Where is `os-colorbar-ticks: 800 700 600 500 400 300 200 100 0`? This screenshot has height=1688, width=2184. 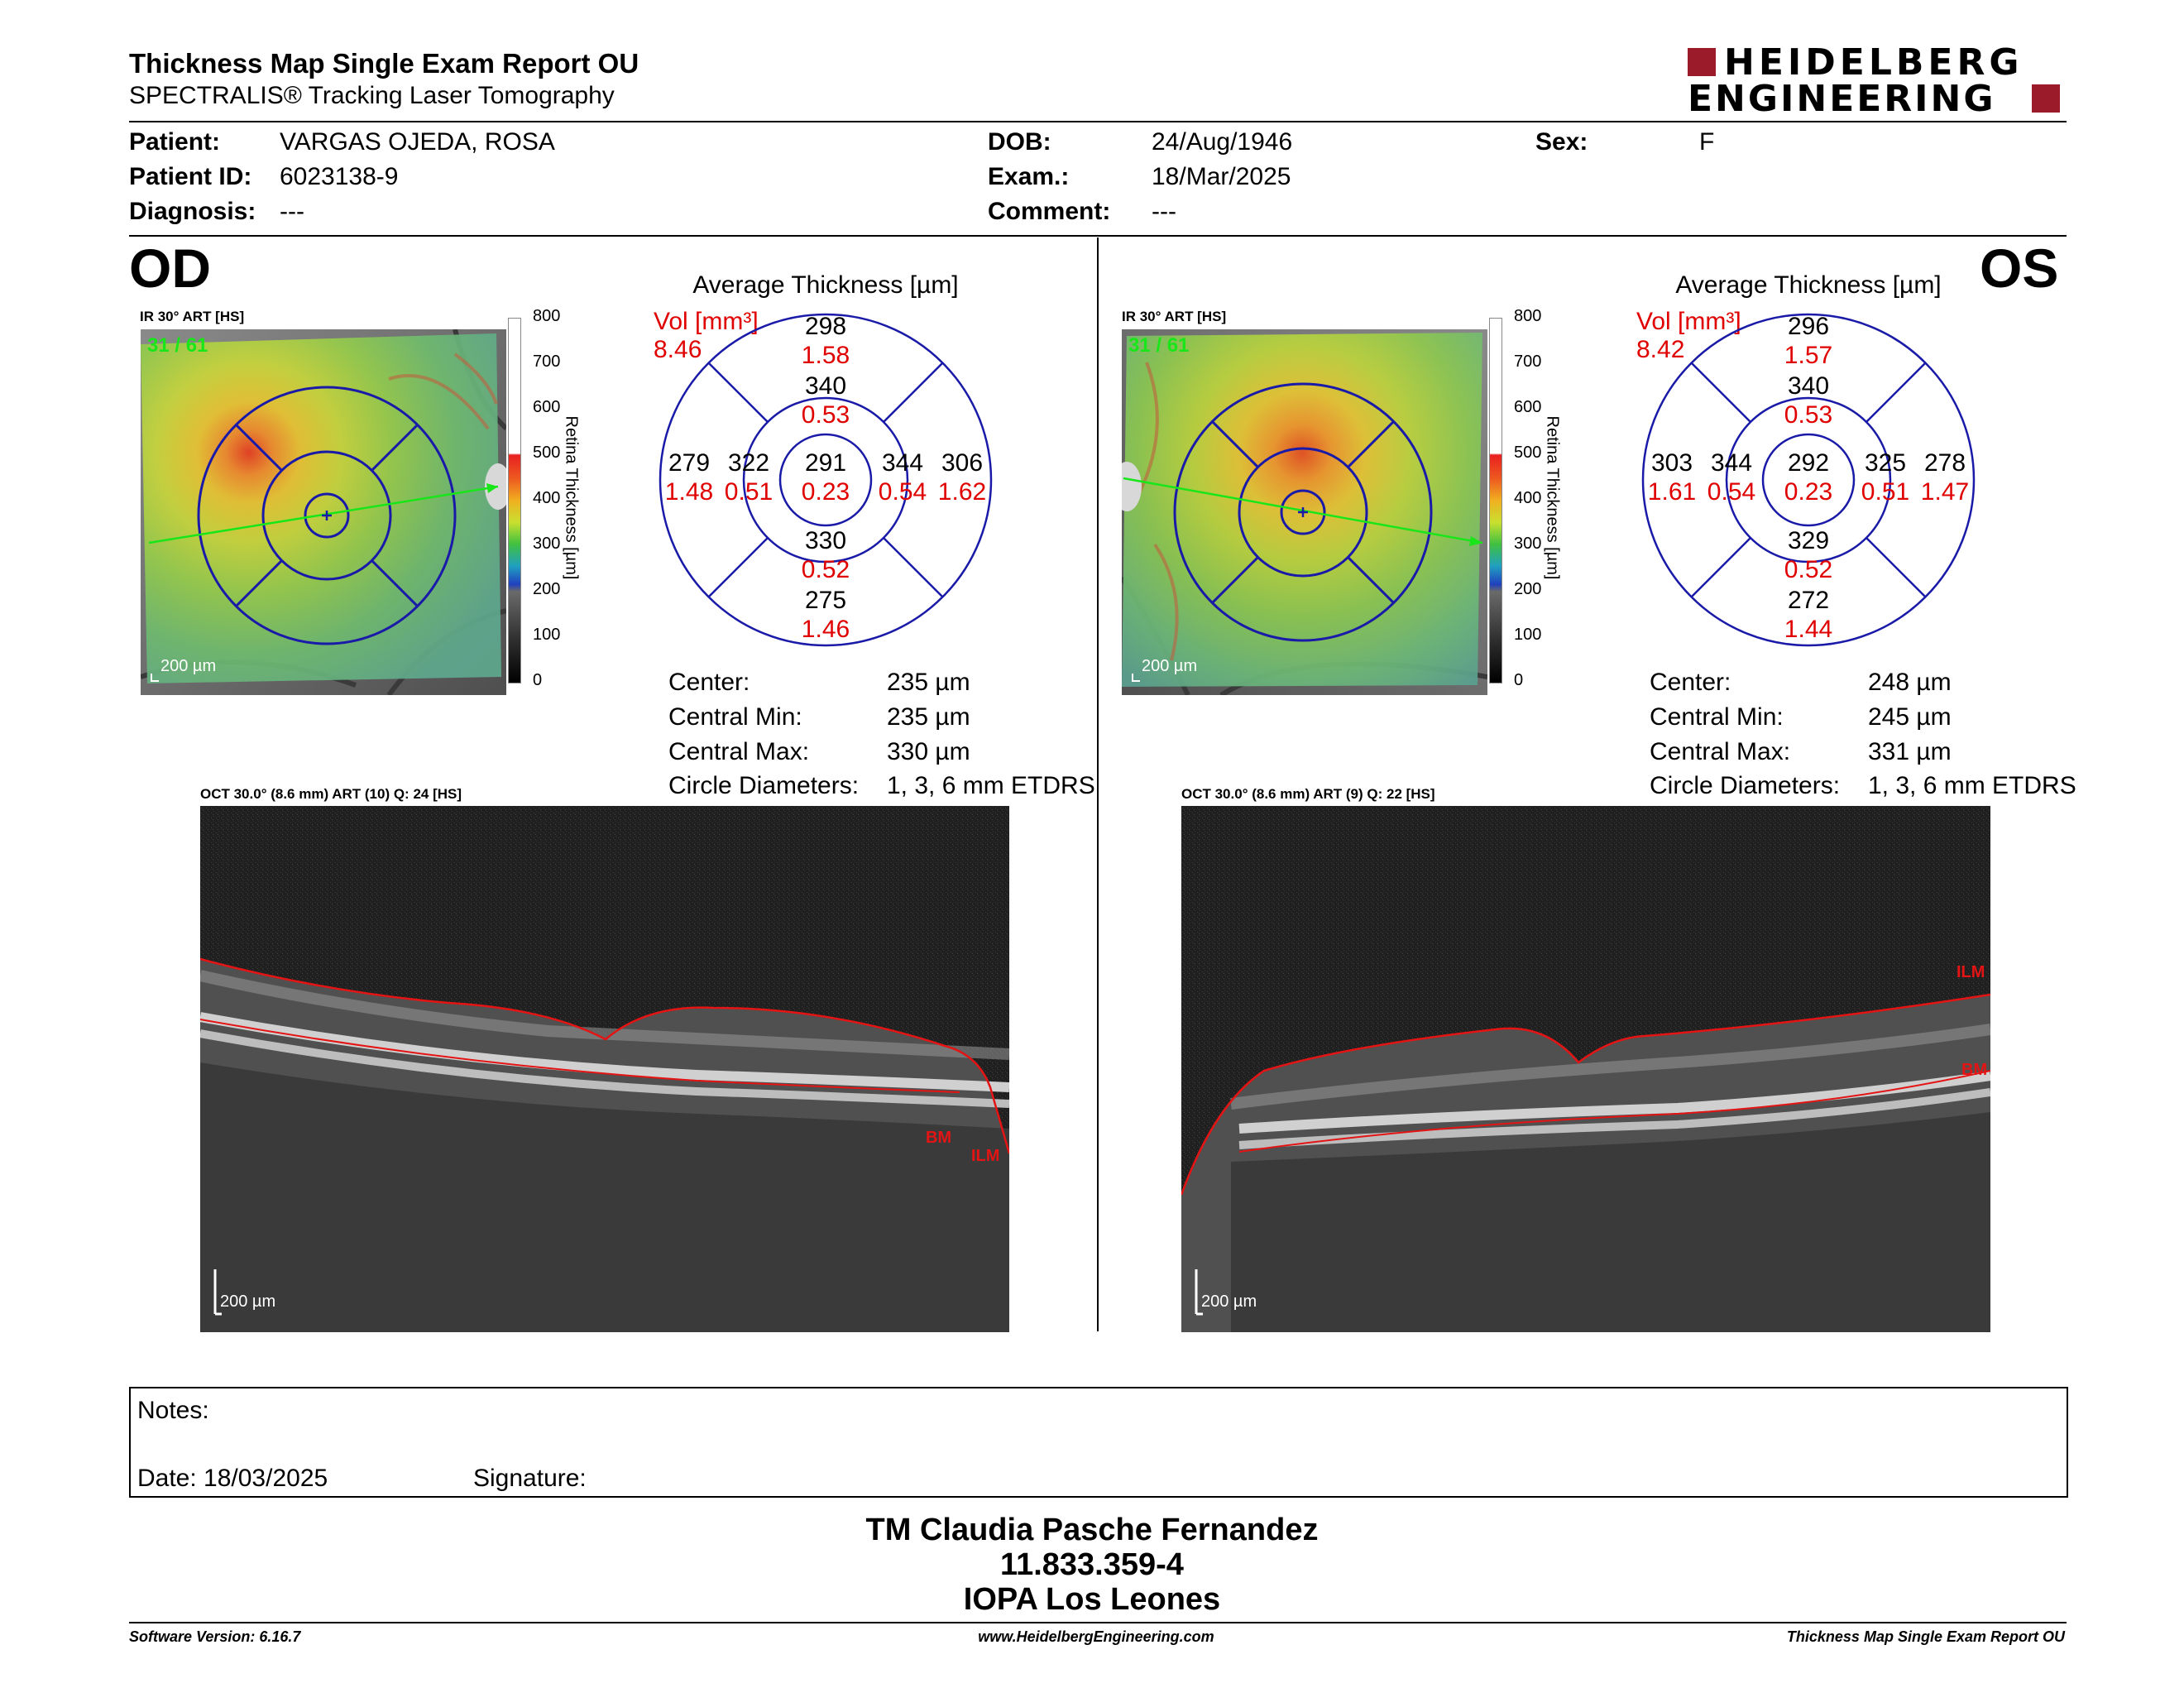
os-colorbar-ticks: 800 700 600 500 400 300 200 100 0 is located at coordinates (1525, 498).